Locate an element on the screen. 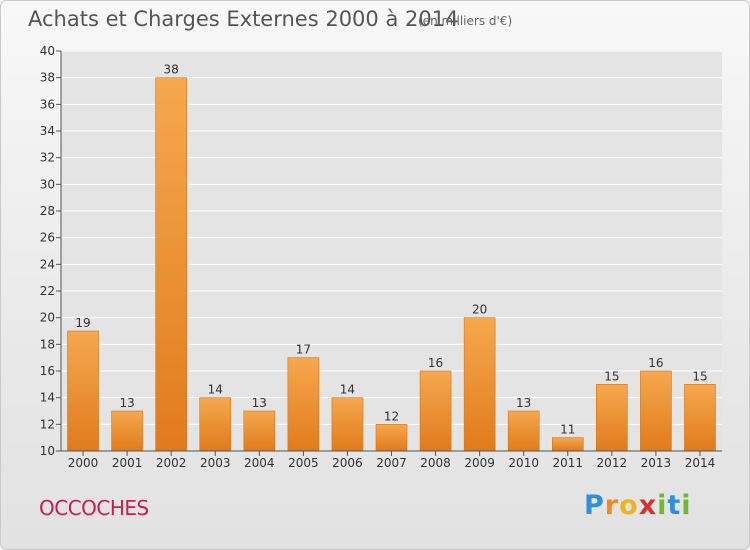  x-tick-label: 2006 is located at coordinates (347, 463).